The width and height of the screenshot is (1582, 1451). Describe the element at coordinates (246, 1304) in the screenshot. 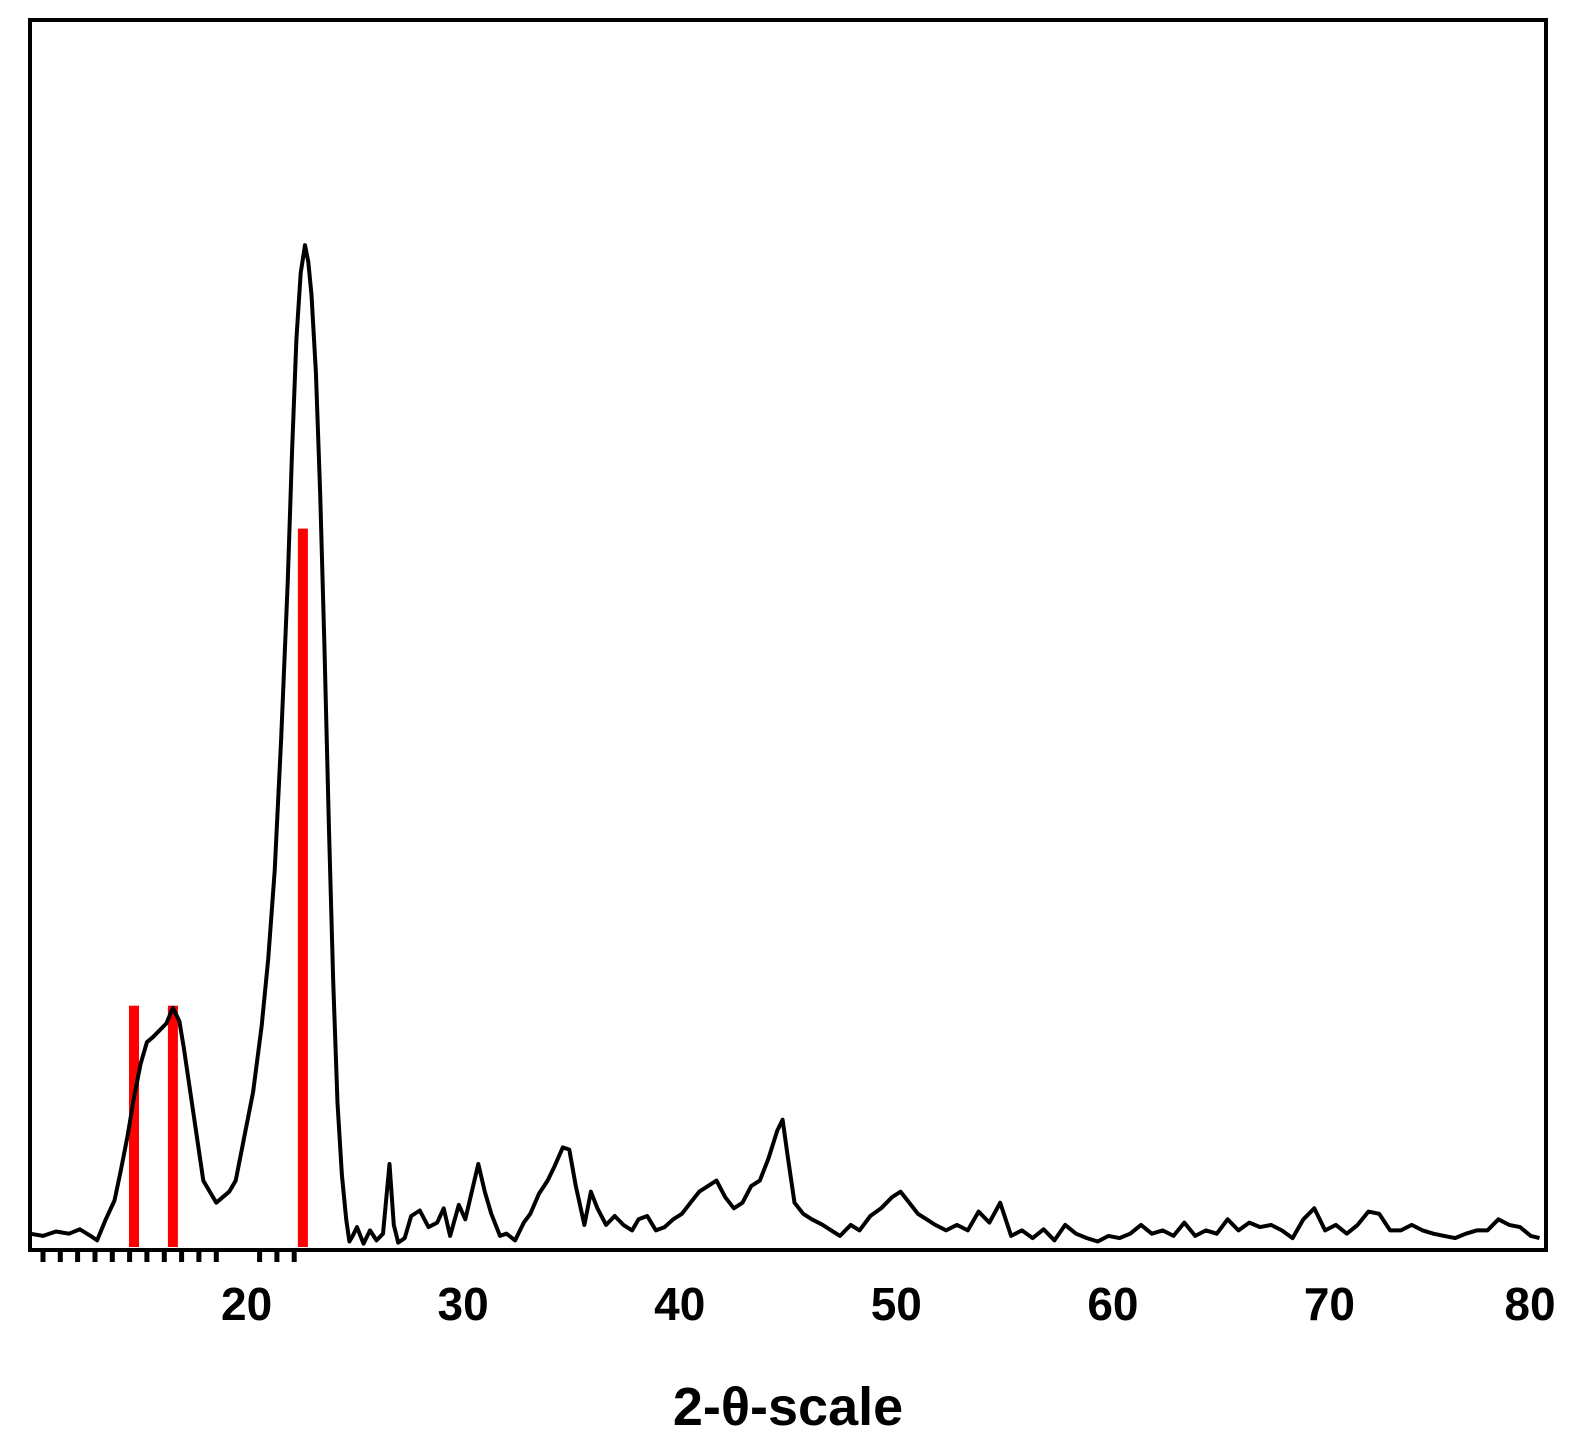

I see `x-tick-label: 20` at that location.